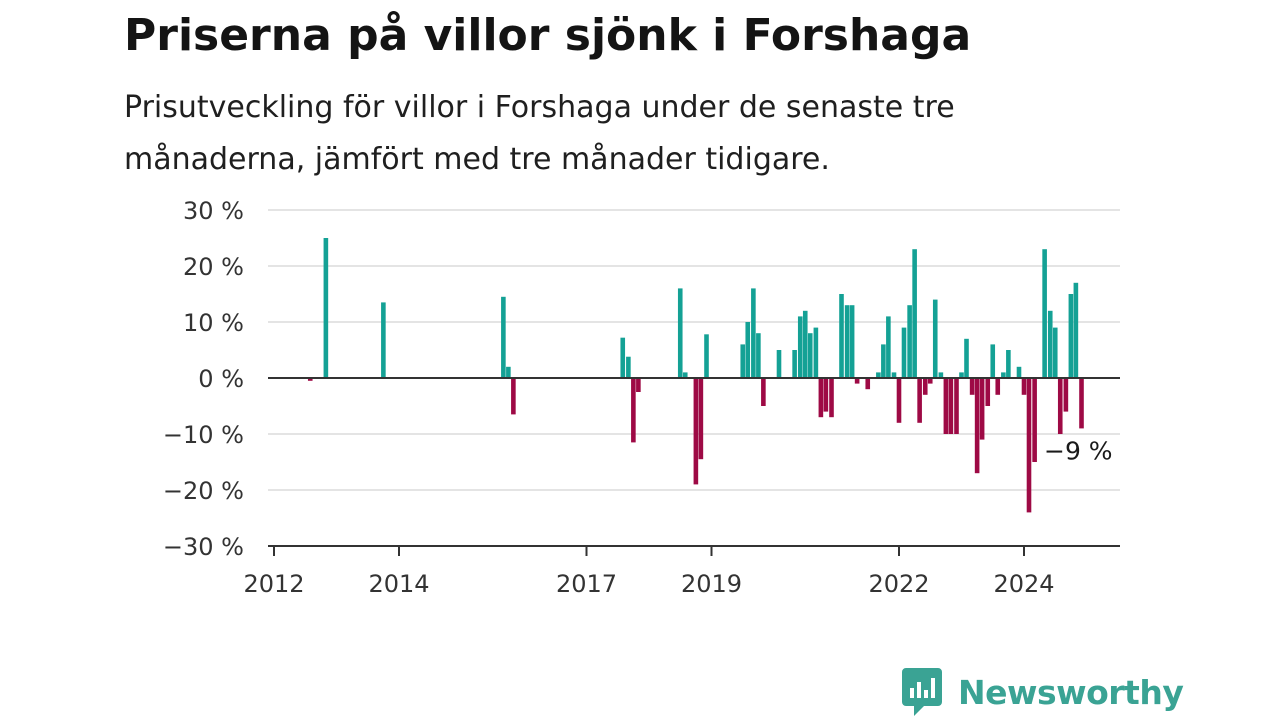 The image size is (1280, 720). I want to click on x-tick-label: 2014, so click(398, 584).